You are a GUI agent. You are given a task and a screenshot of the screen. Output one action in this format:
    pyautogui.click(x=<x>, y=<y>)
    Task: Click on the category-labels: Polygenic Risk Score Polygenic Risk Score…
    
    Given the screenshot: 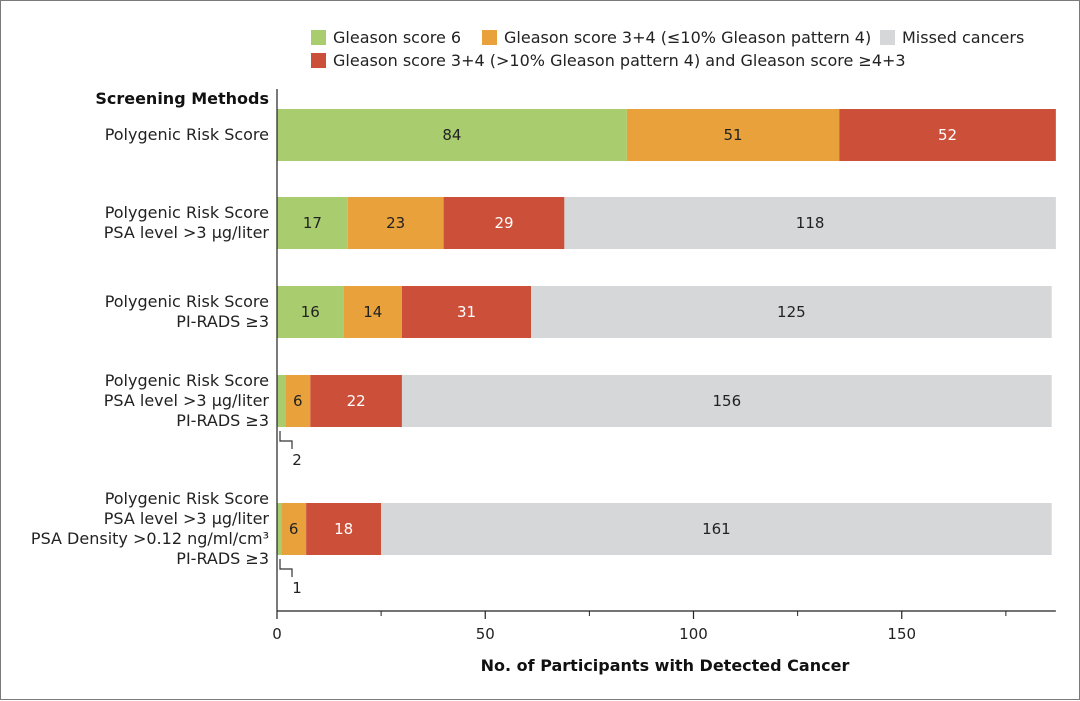 What is the action you would take?
    pyautogui.click(x=150, y=346)
    